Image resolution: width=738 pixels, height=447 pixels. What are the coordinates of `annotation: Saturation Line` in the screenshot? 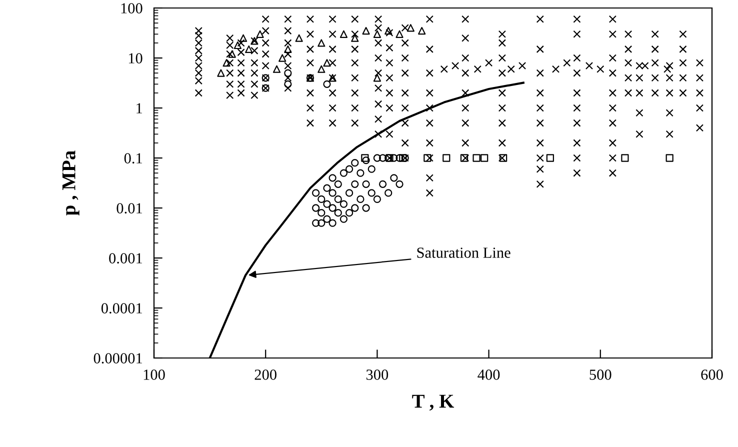 It's located at (463, 253).